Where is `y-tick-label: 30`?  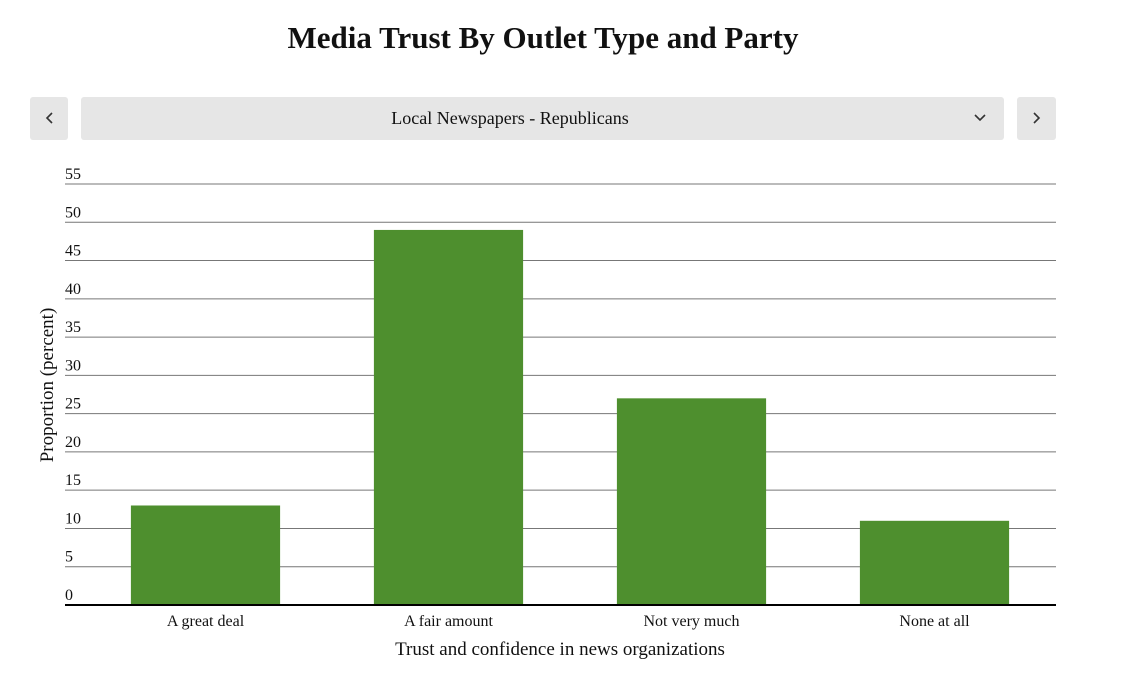
y-tick-label: 30 is located at coordinates (73, 365).